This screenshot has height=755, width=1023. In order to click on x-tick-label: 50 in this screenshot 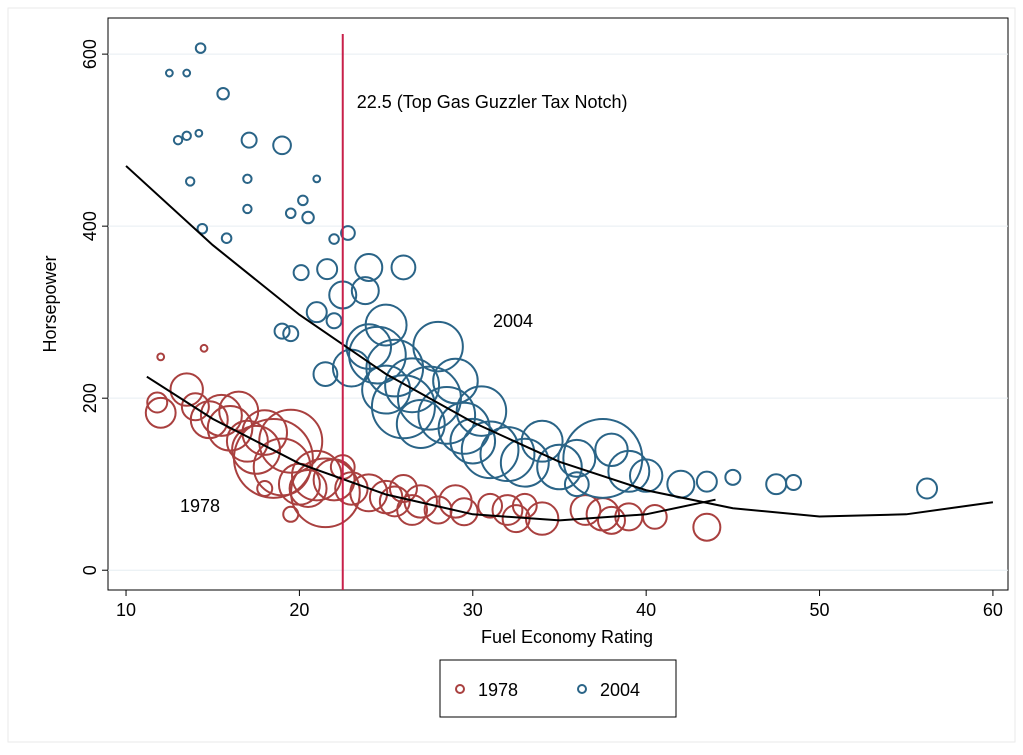, I will do `click(820, 610)`.